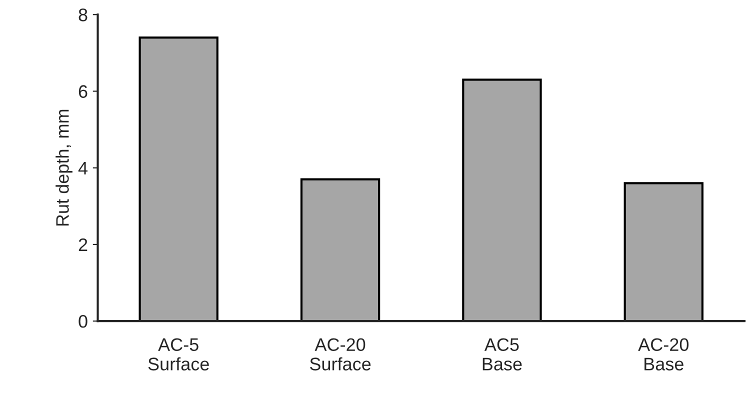 The image size is (752, 417). I want to click on y-tick-label: 8, so click(83, 15).